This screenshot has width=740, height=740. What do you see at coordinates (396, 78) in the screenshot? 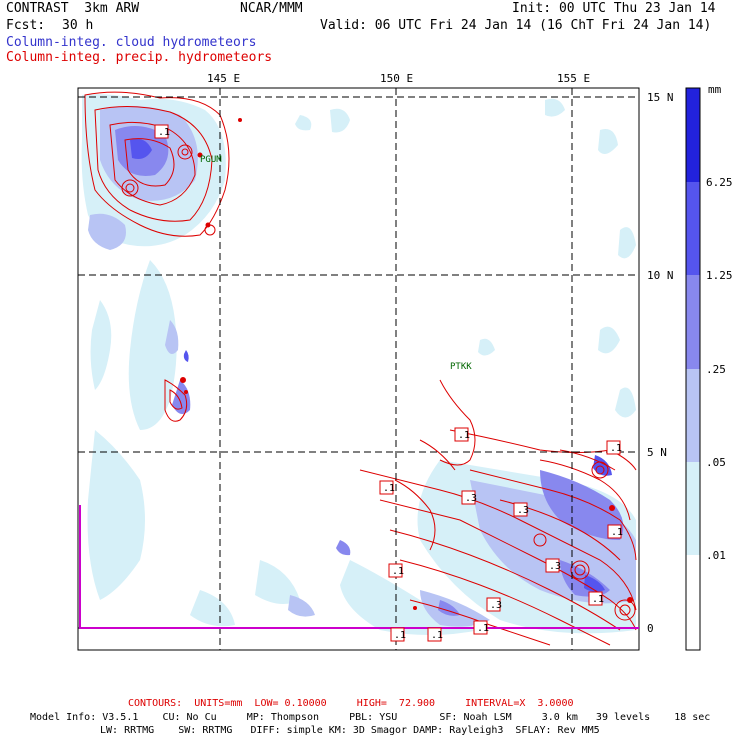
I see `lon-label-150: 150 E` at bounding box center [396, 78].